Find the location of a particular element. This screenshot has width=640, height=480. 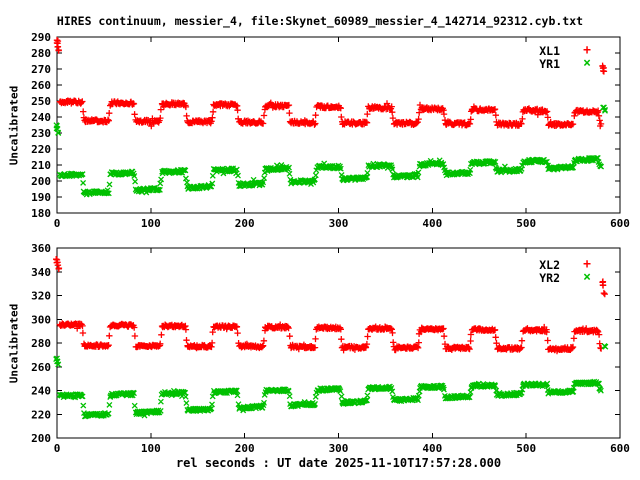

legend-entry-xl2: XL2 + is located at coordinates (525, 264).